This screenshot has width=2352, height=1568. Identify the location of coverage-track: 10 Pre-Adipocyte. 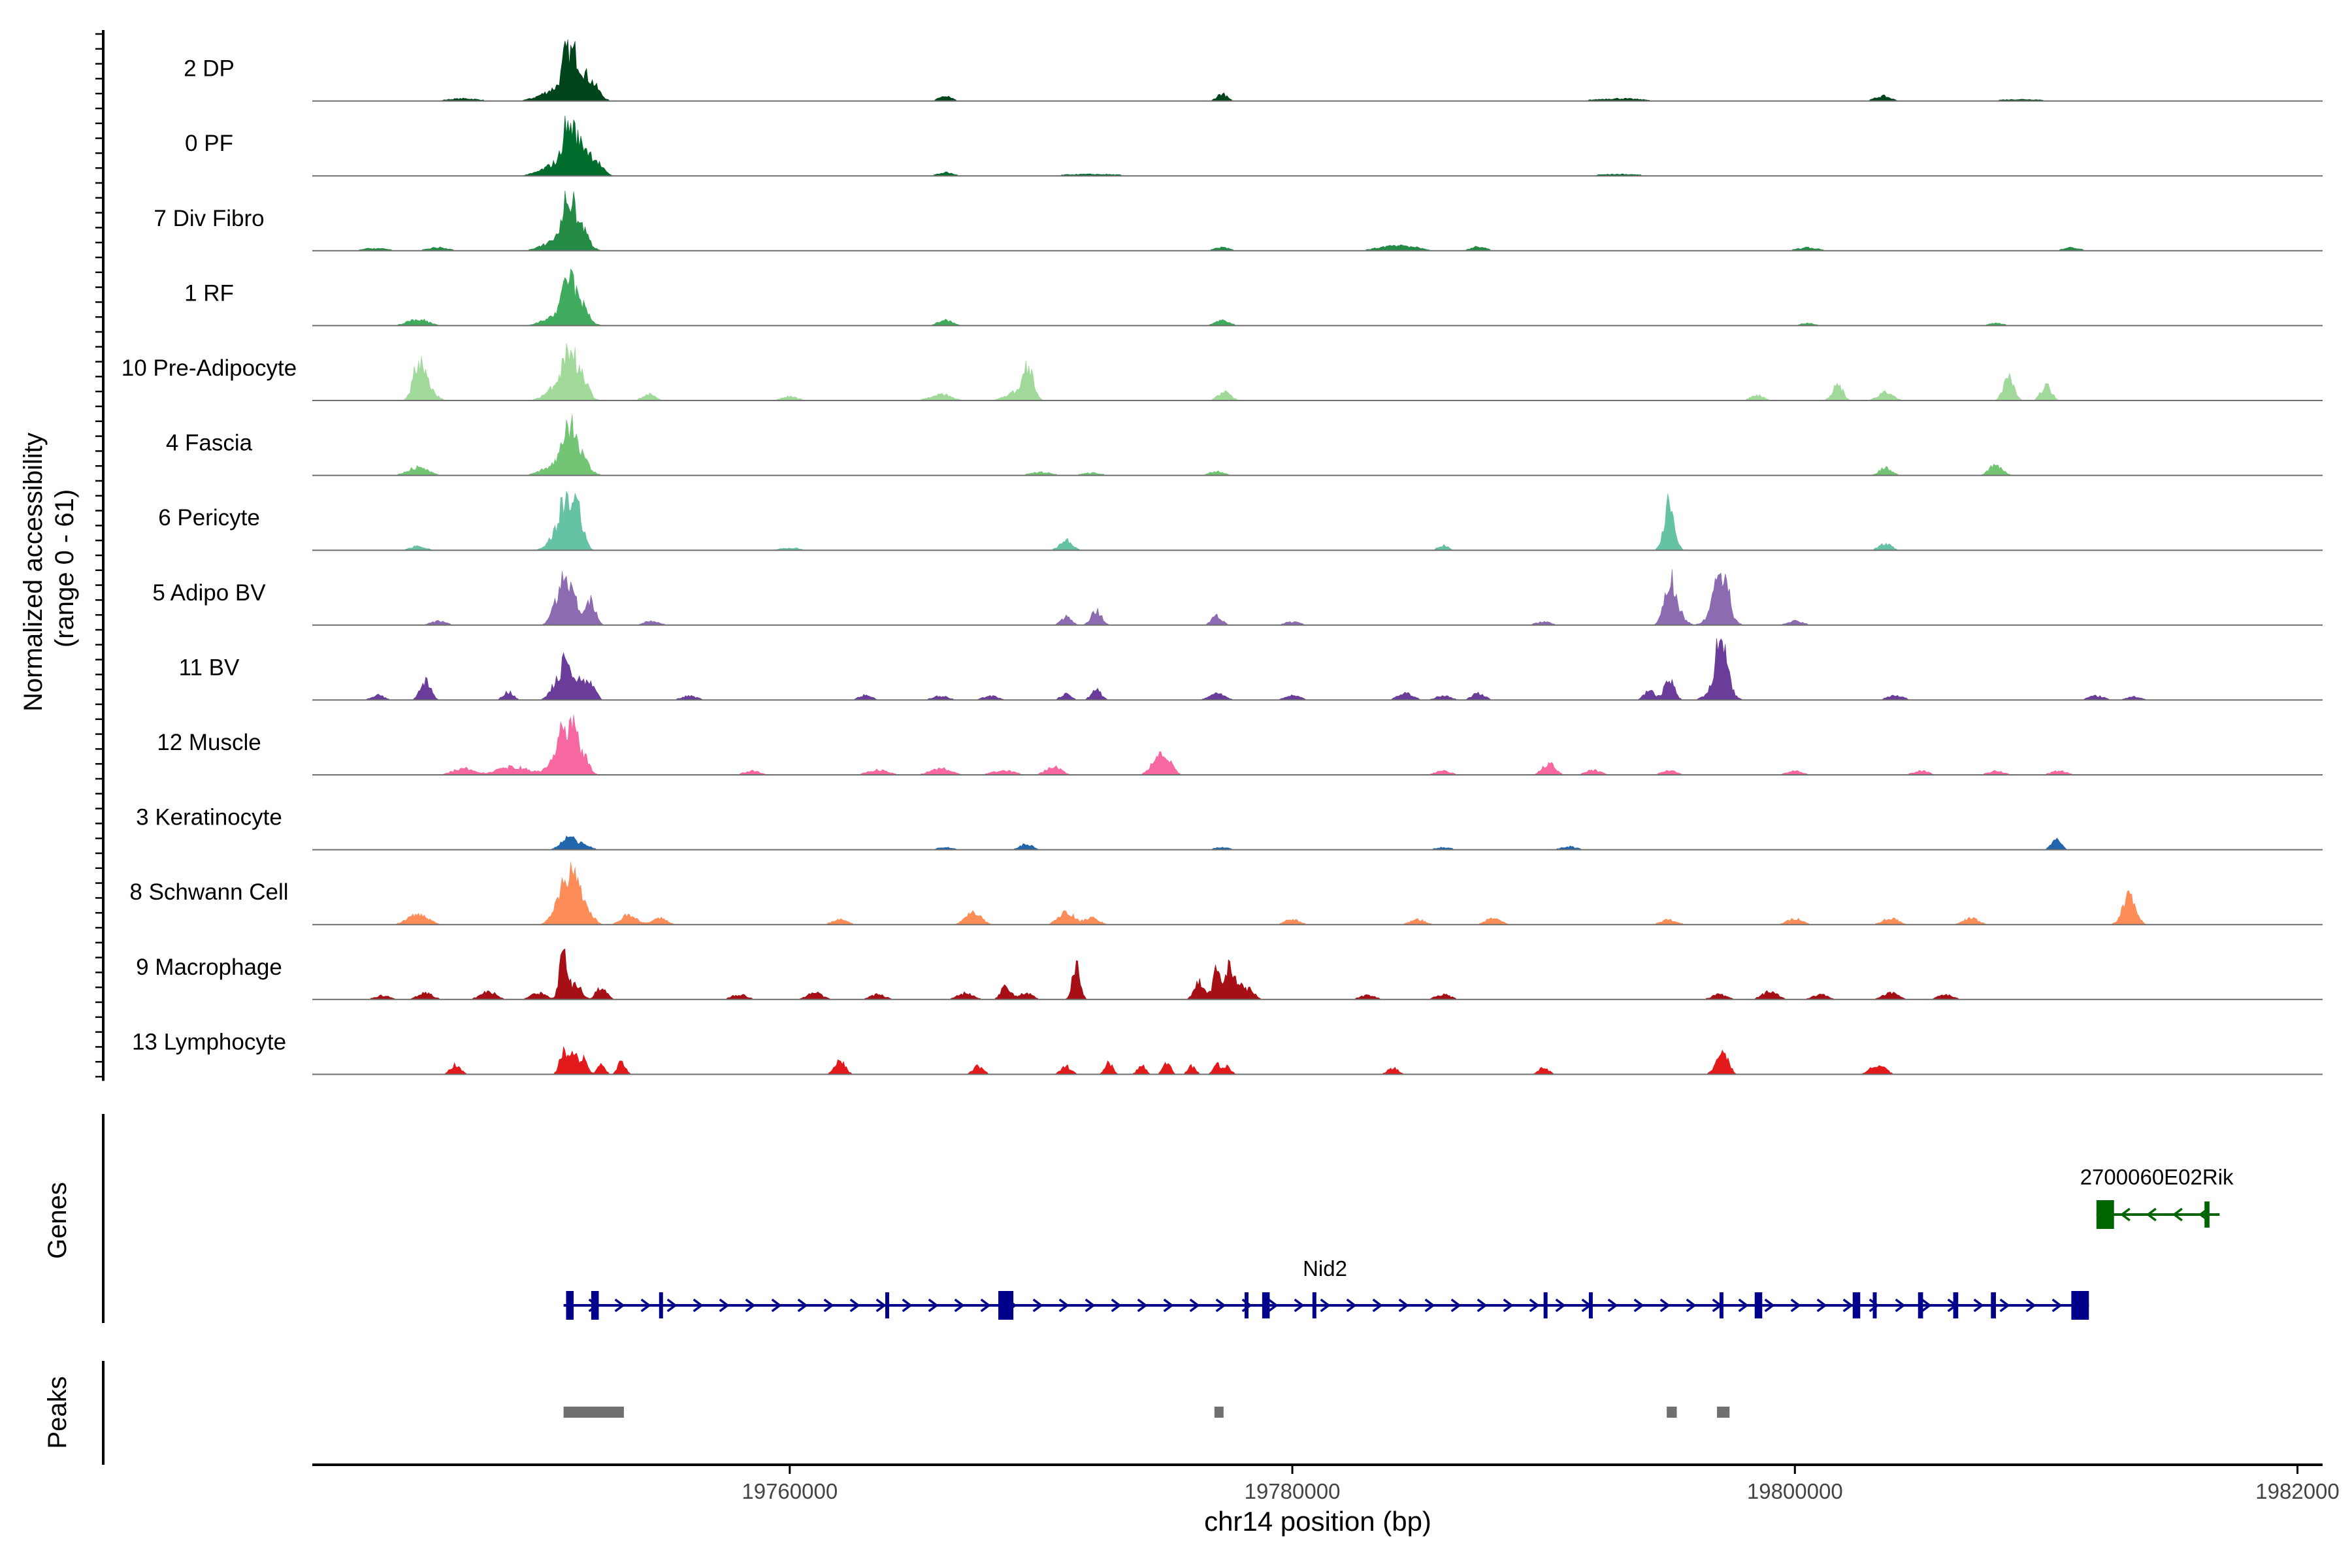
(1222, 372).